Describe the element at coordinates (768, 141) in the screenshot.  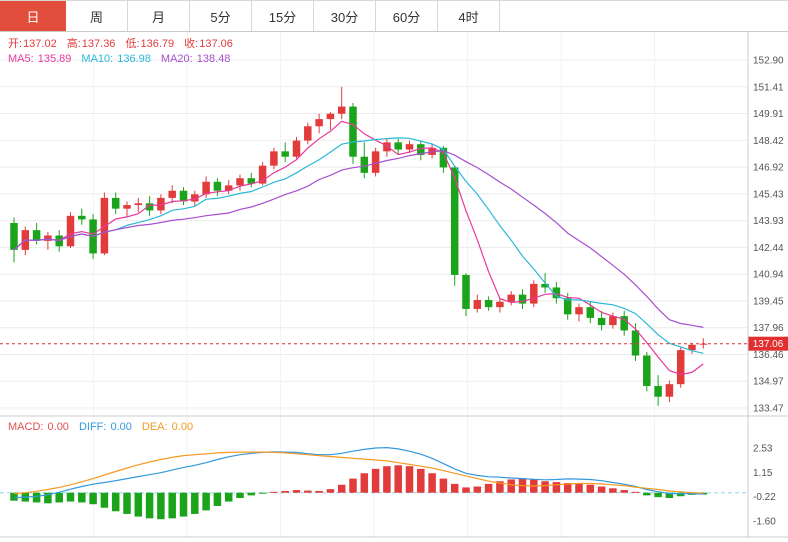
I see `price-axis-label: 148.42` at that location.